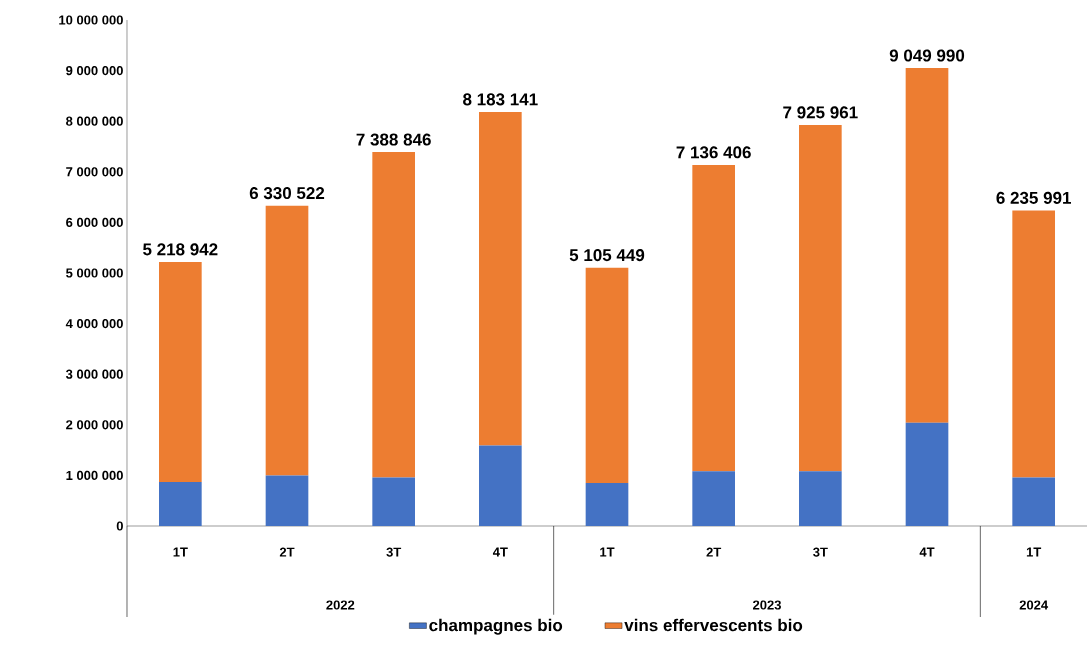 The image size is (1087, 659). What do you see at coordinates (820, 112) in the screenshot?
I see `total-label: 7 925 961` at bounding box center [820, 112].